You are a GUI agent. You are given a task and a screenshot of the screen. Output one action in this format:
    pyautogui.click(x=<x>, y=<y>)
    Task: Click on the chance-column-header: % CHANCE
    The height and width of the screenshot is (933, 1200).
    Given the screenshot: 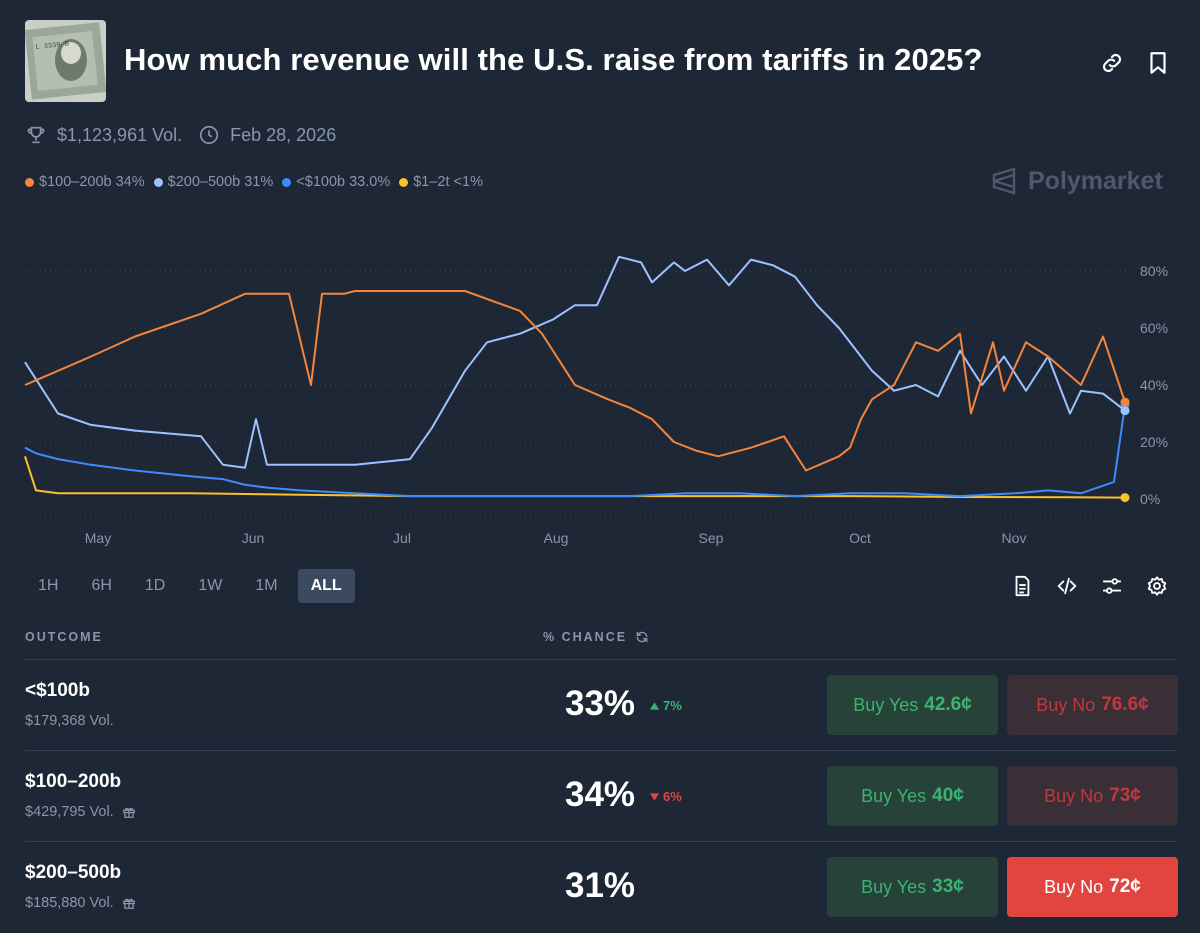 What is the action you would take?
    pyautogui.click(x=596, y=637)
    